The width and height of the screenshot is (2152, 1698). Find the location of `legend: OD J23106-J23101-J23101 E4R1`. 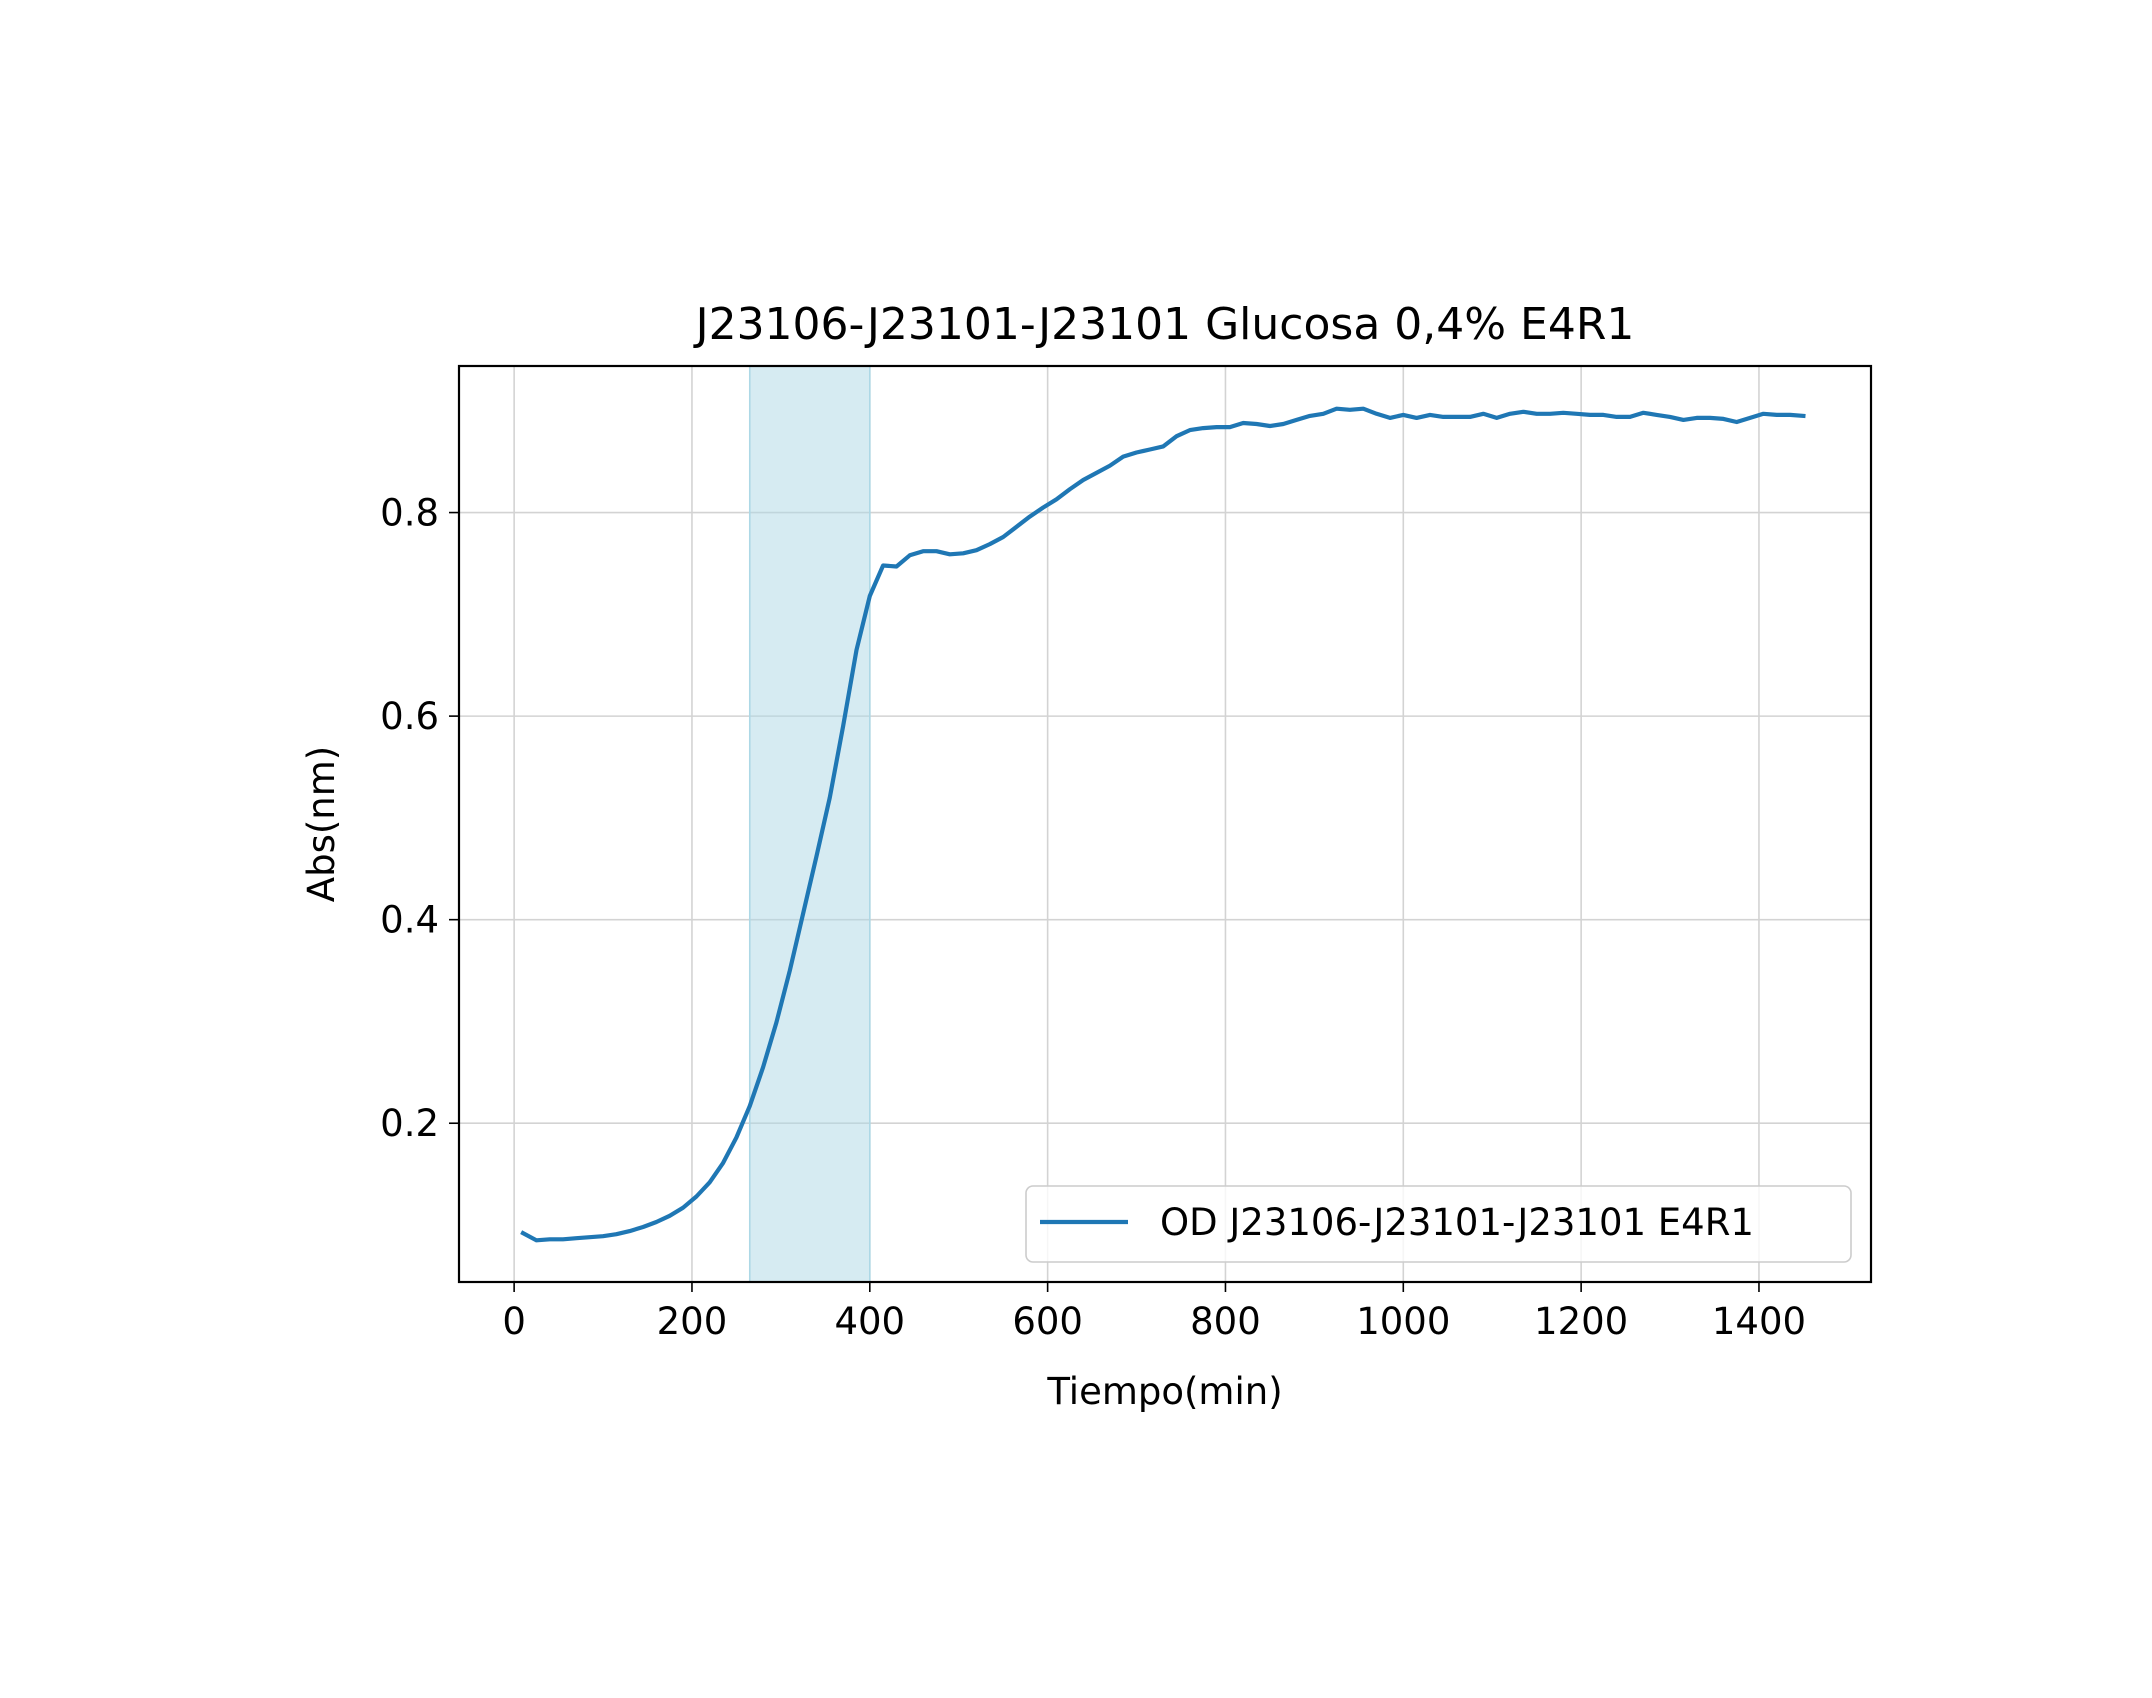

legend: OD J23106-J23101-J23101 E4R1 is located at coordinates (1438, 1224).